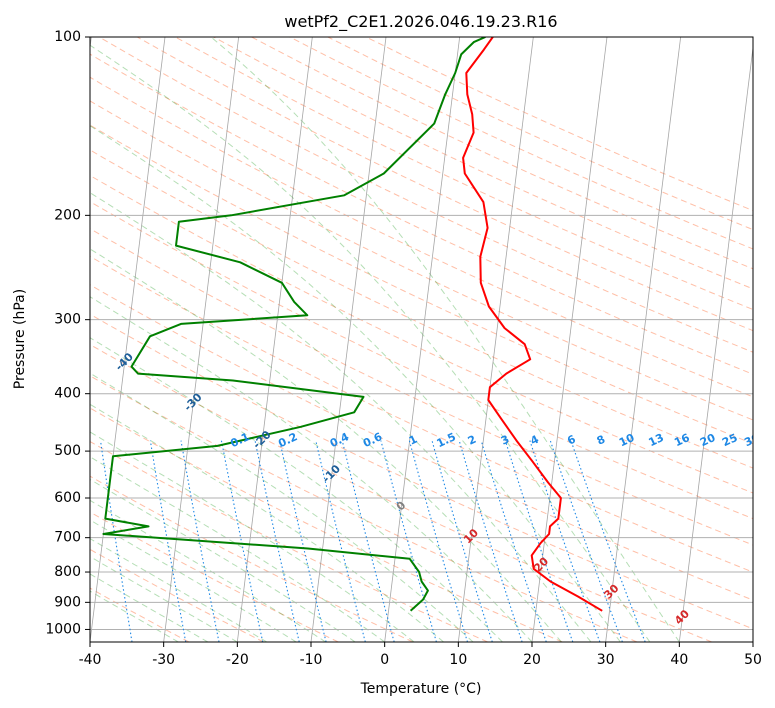 This screenshot has height=708, width=775. I want to click on x-tick-label: 40, so click(679, 660).